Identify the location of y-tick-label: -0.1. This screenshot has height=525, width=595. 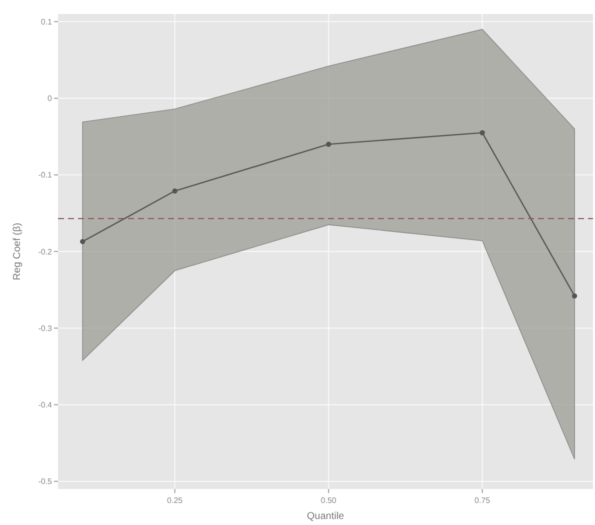
(45, 175).